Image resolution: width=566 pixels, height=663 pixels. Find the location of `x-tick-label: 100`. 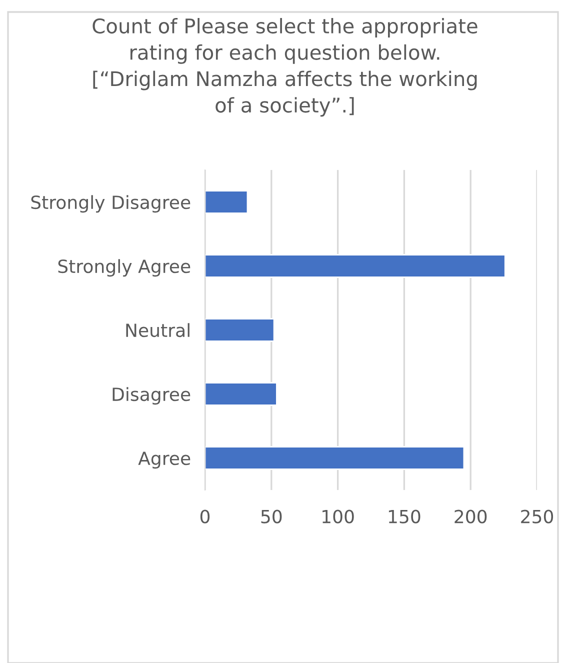

x-tick-label: 100 is located at coordinates (338, 517).